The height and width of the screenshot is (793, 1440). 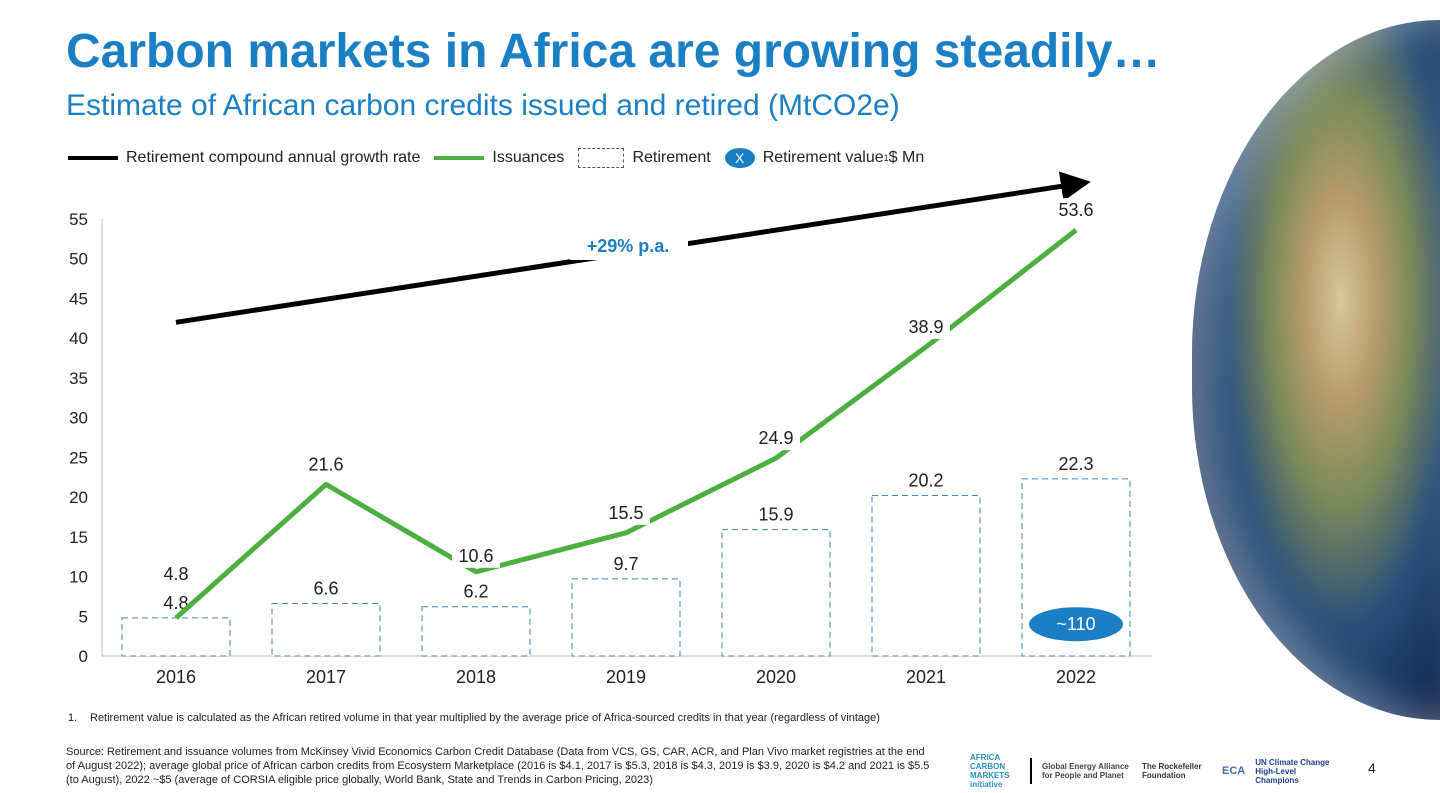 What do you see at coordinates (776, 677) in the screenshot?
I see `x-tick-label: 2020` at bounding box center [776, 677].